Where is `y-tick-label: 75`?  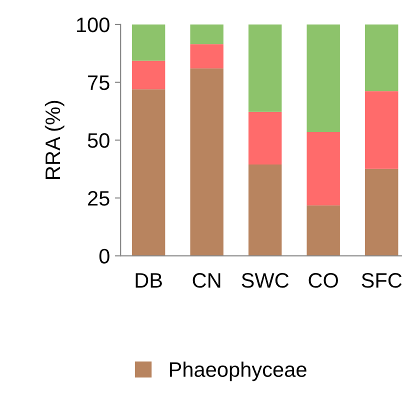 y-tick-label: 75 is located at coordinates (99, 83).